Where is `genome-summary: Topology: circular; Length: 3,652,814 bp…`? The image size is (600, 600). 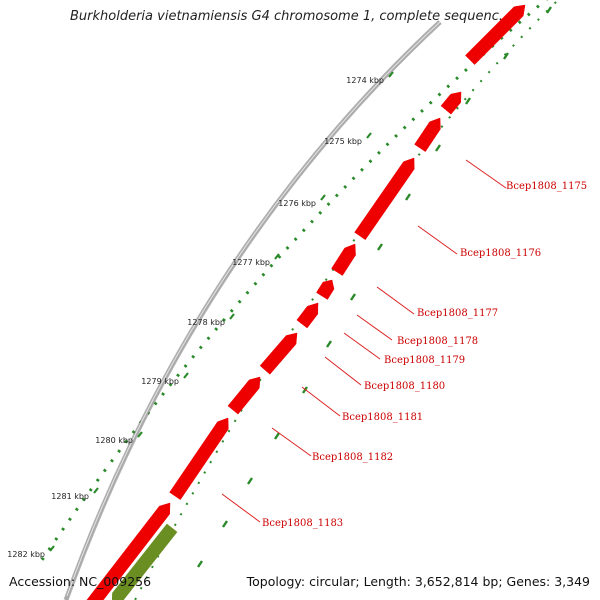
genome-summary: Topology: circular; Length: 3,652,814 bp… is located at coordinates (418, 581).